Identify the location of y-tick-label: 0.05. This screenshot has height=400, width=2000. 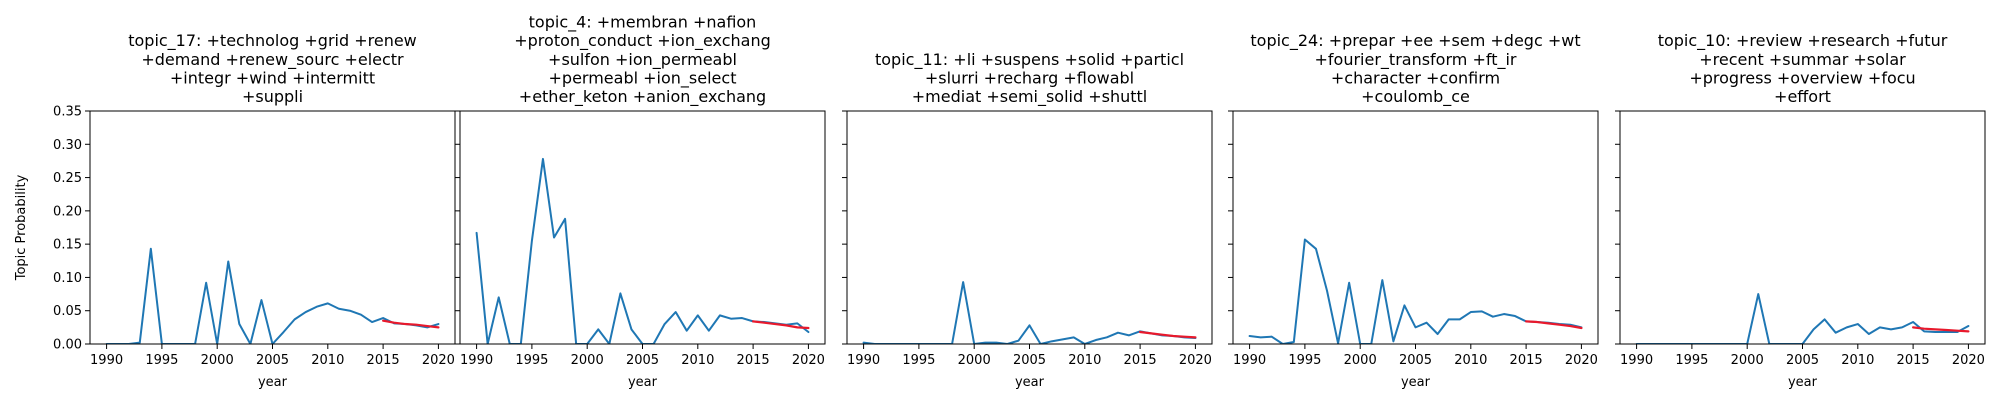
(67, 311).